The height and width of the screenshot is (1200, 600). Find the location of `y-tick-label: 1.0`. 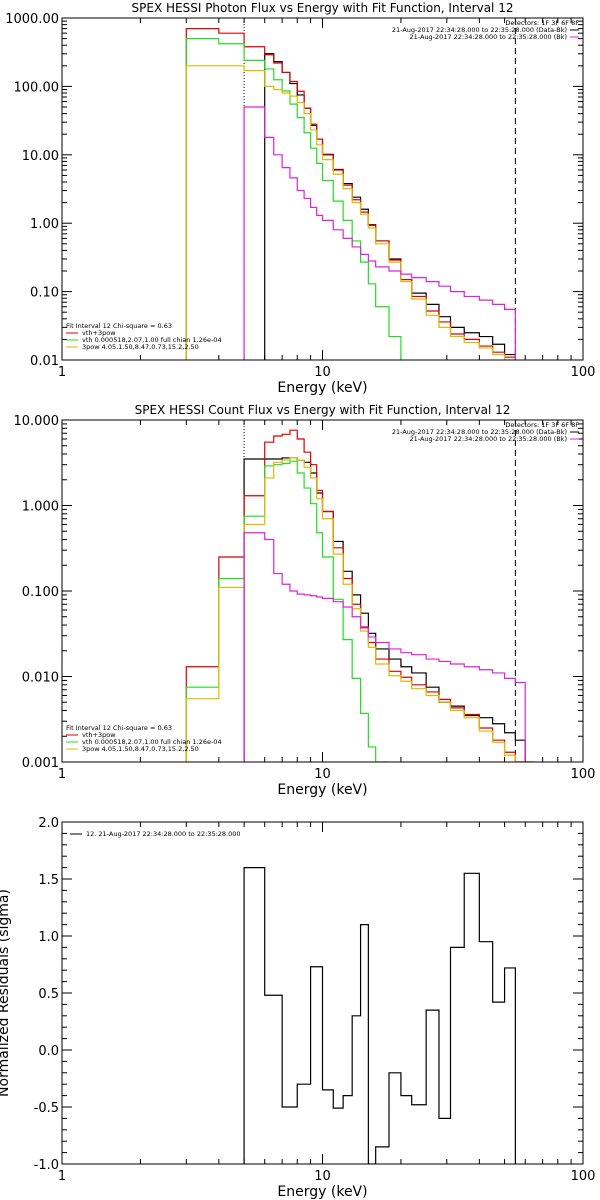

y-tick-label: 1.0 is located at coordinates (48, 937).